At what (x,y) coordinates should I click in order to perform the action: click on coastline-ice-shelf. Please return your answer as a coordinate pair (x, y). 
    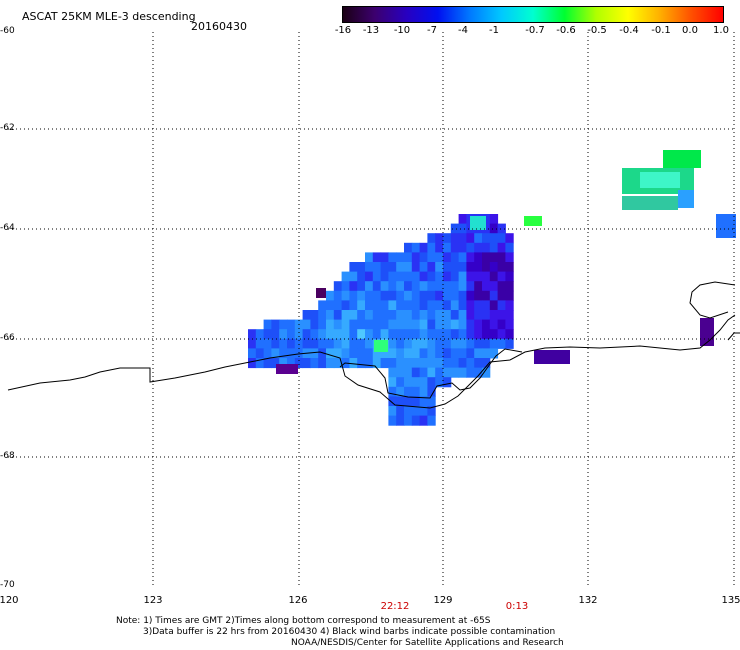
    Looking at the image, I should click on (431, 373).